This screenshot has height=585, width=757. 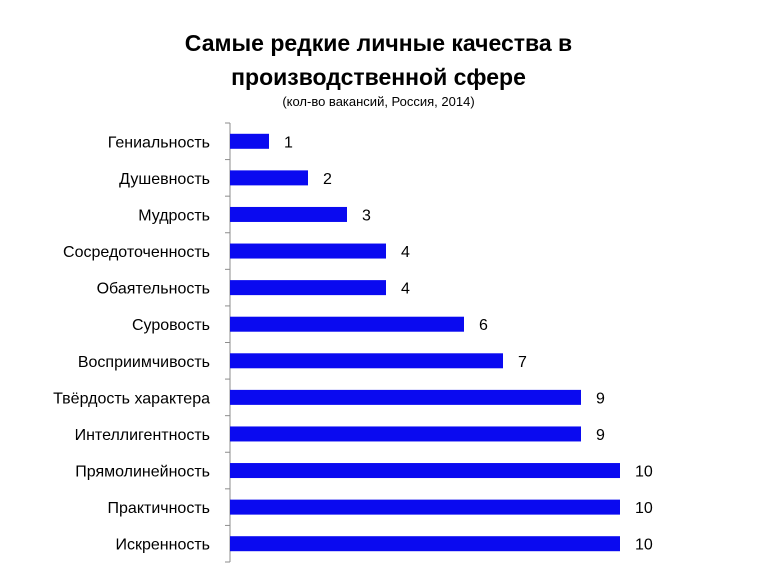 I want to click on chart-title-line-2: производственной сфере, so click(x=378, y=77).